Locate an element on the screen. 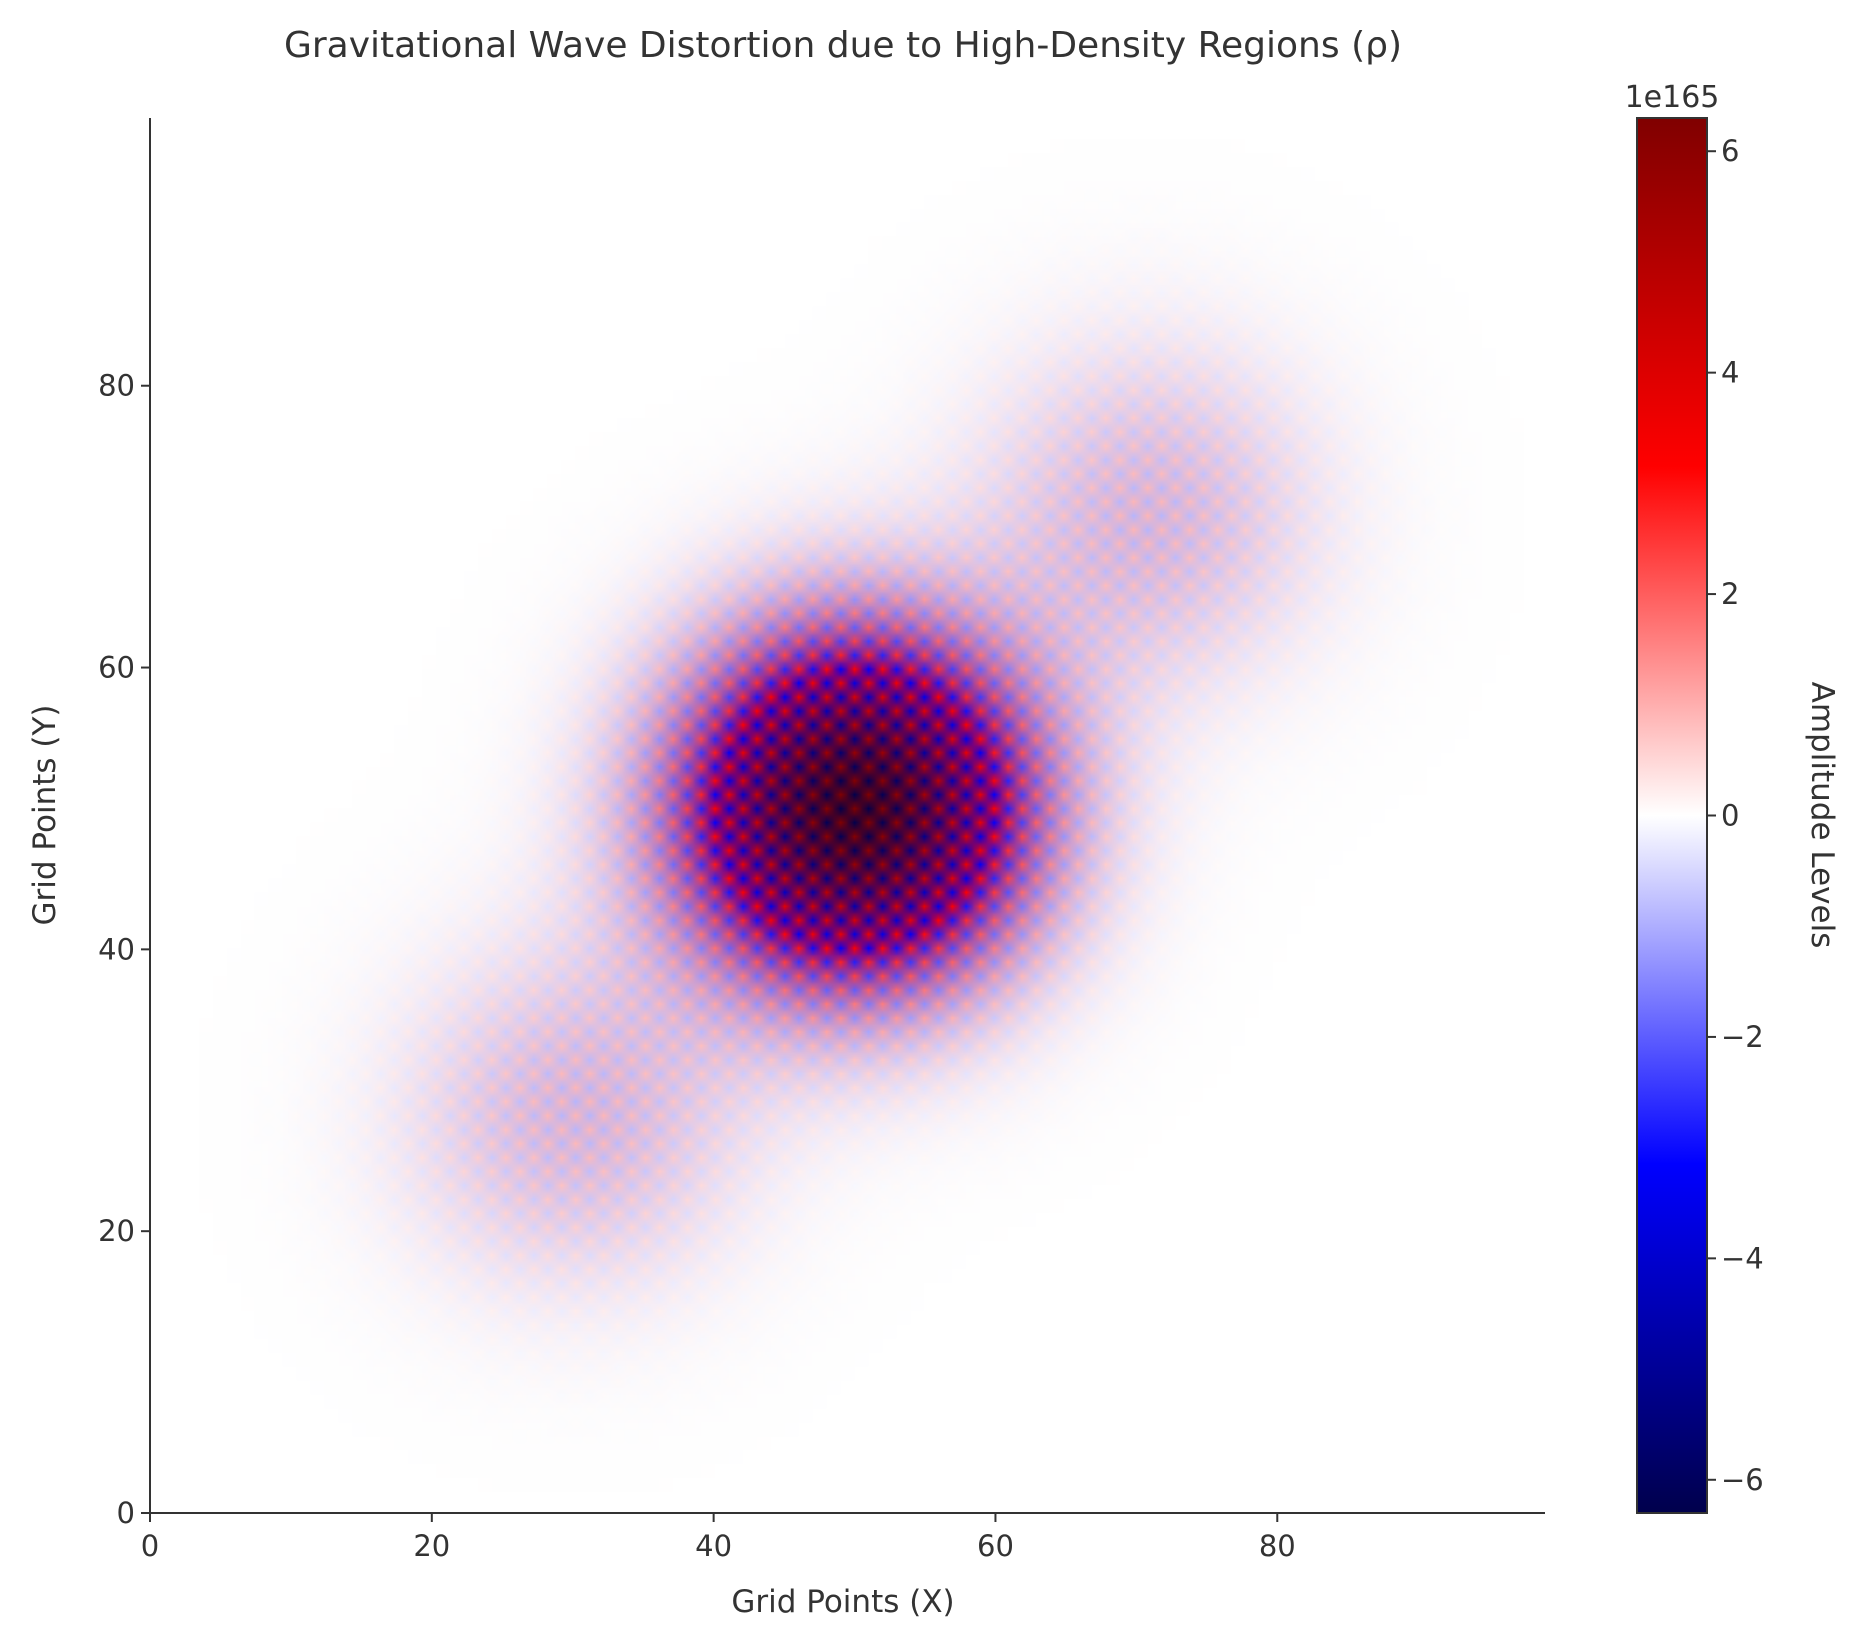  y-tick-label: 40 is located at coordinates (116, 949).